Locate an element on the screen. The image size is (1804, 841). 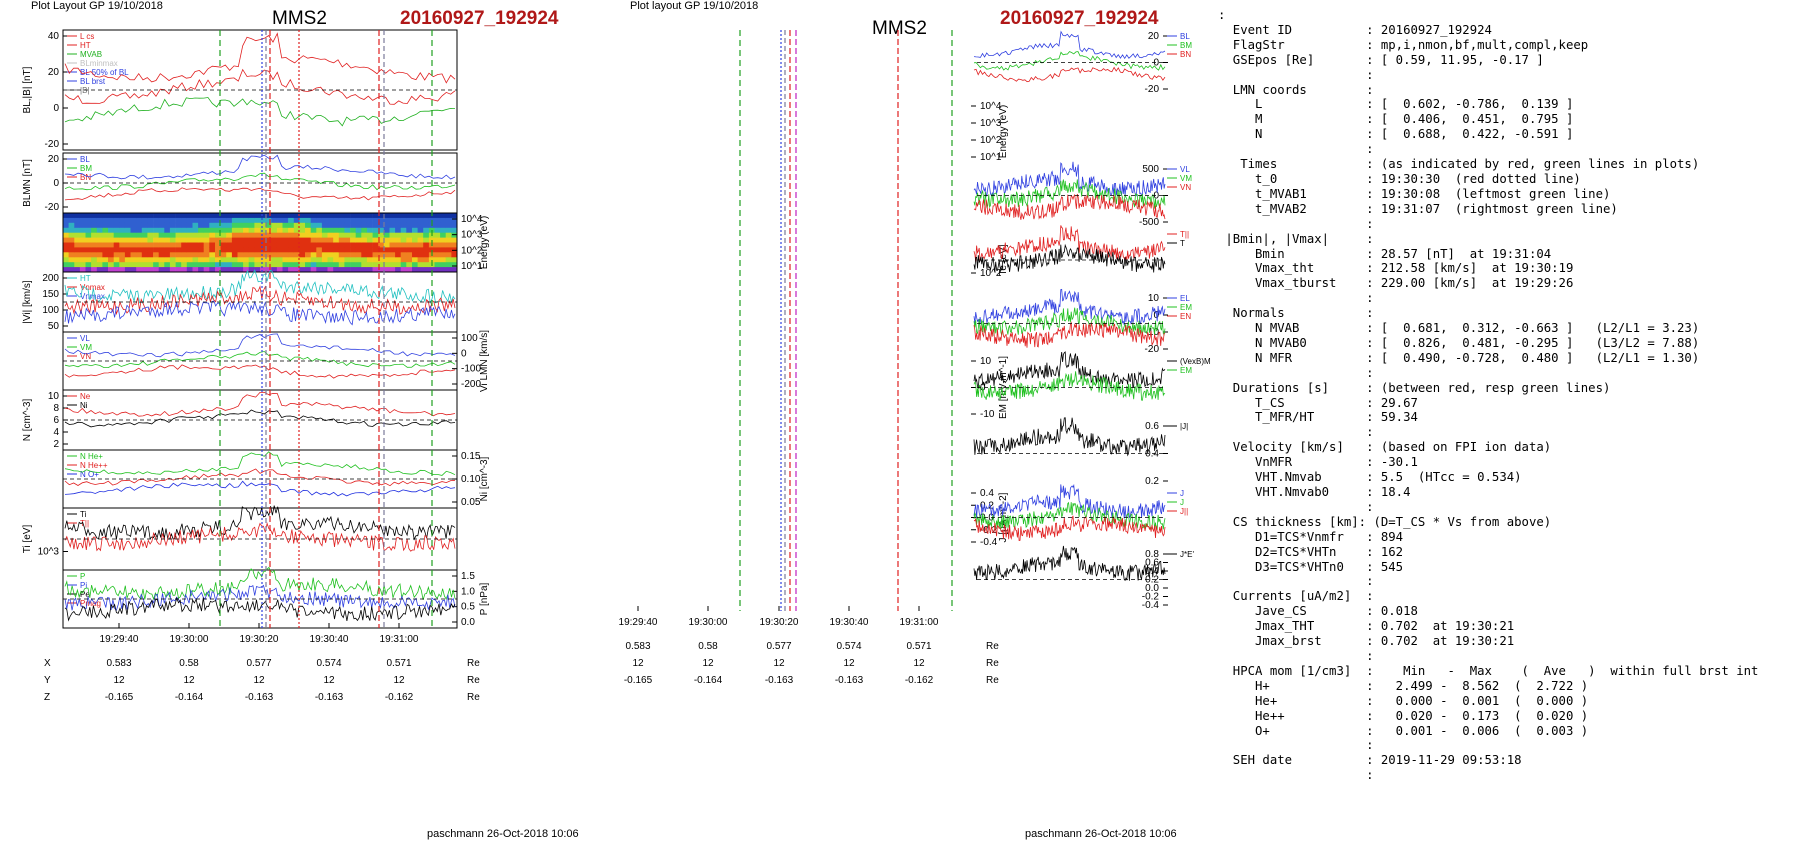
legend-entry: J|| is located at coordinates (1184, 511).